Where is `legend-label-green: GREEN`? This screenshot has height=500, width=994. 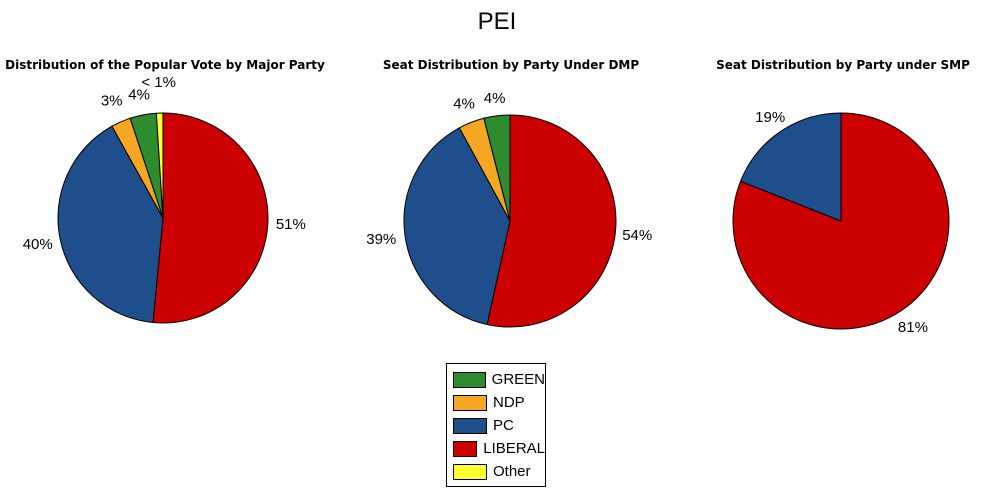
legend-label-green: GREEN is located at coordinates (518, 379).